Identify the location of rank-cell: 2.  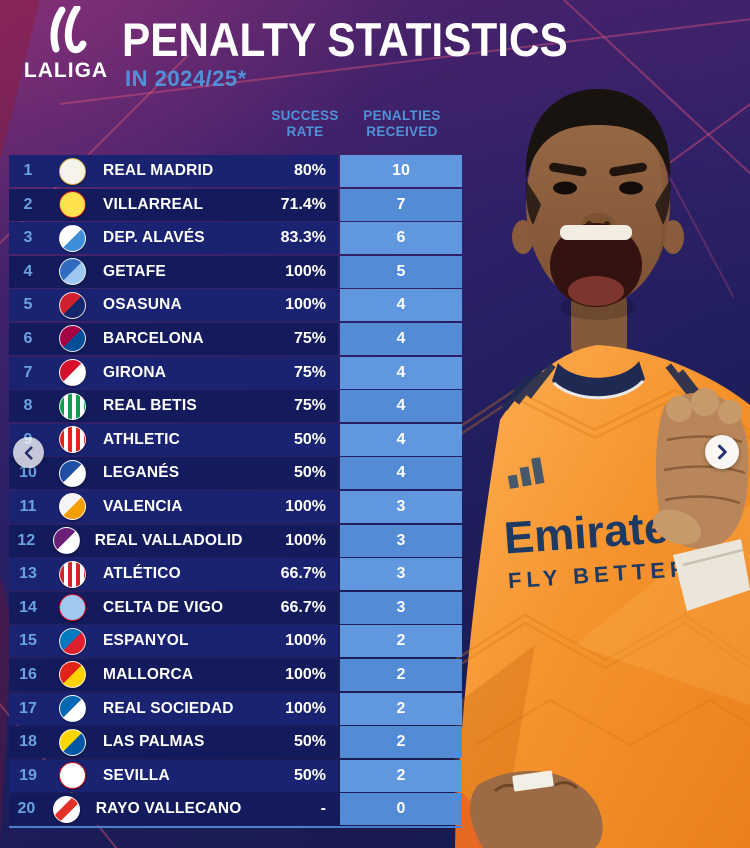
(28, 204).